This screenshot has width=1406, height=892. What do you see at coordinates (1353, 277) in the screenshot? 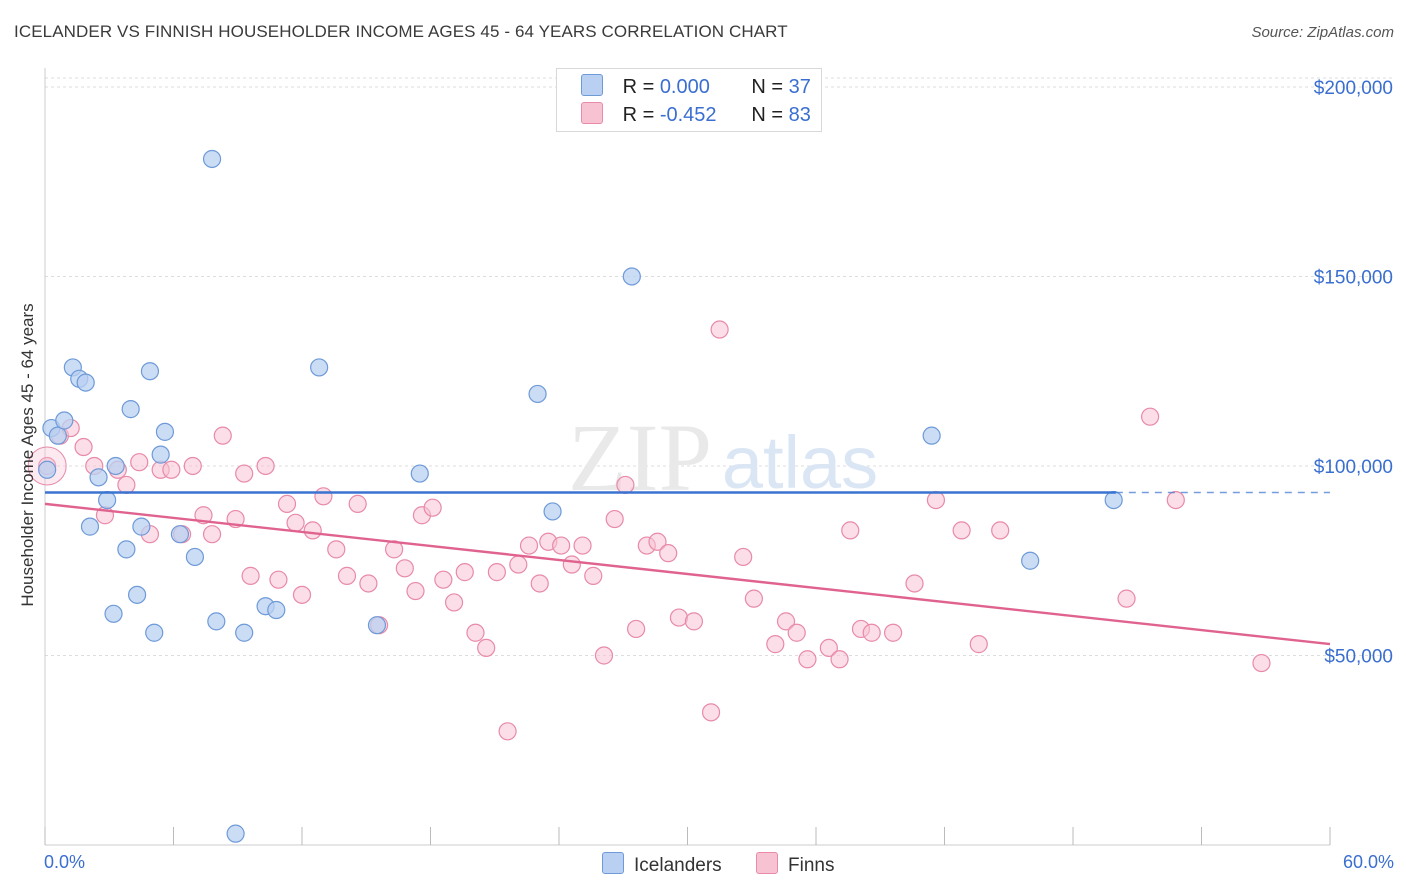
I see `y-tick-label: $150,000` at bounding box center [1353, 277].